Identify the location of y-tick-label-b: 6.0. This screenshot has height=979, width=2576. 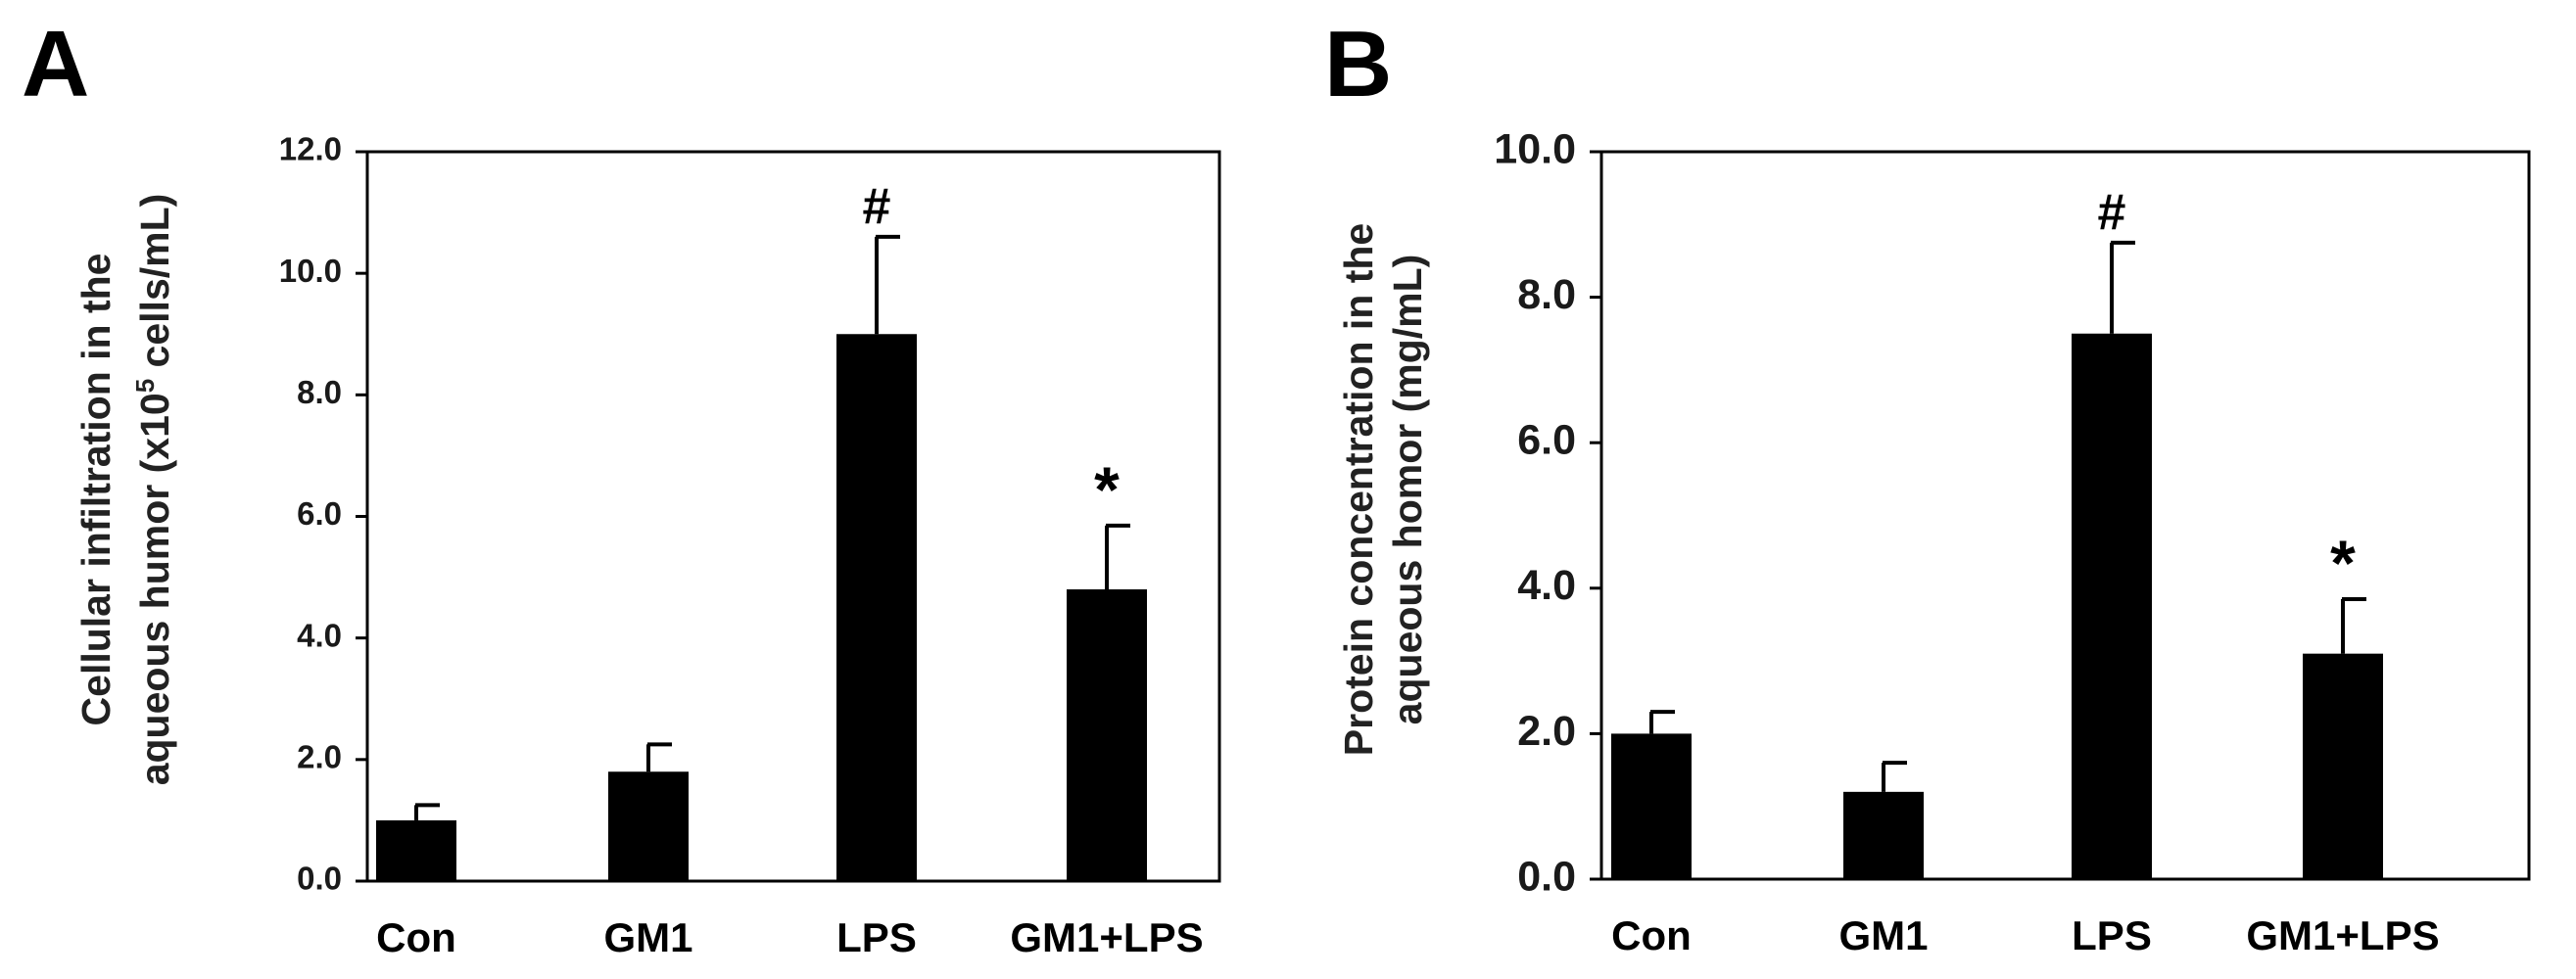
(1546, 440).